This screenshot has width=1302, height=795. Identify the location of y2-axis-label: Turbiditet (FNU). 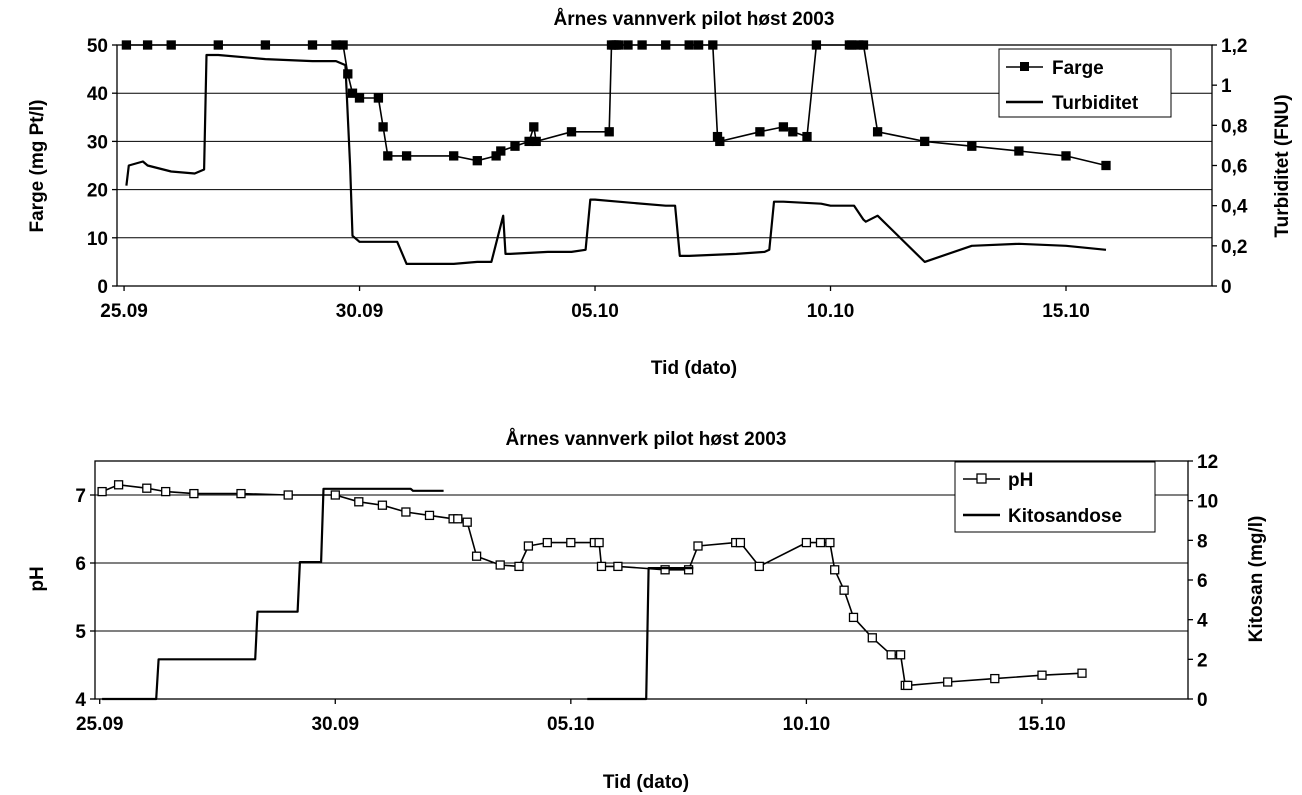
(1282, 165).